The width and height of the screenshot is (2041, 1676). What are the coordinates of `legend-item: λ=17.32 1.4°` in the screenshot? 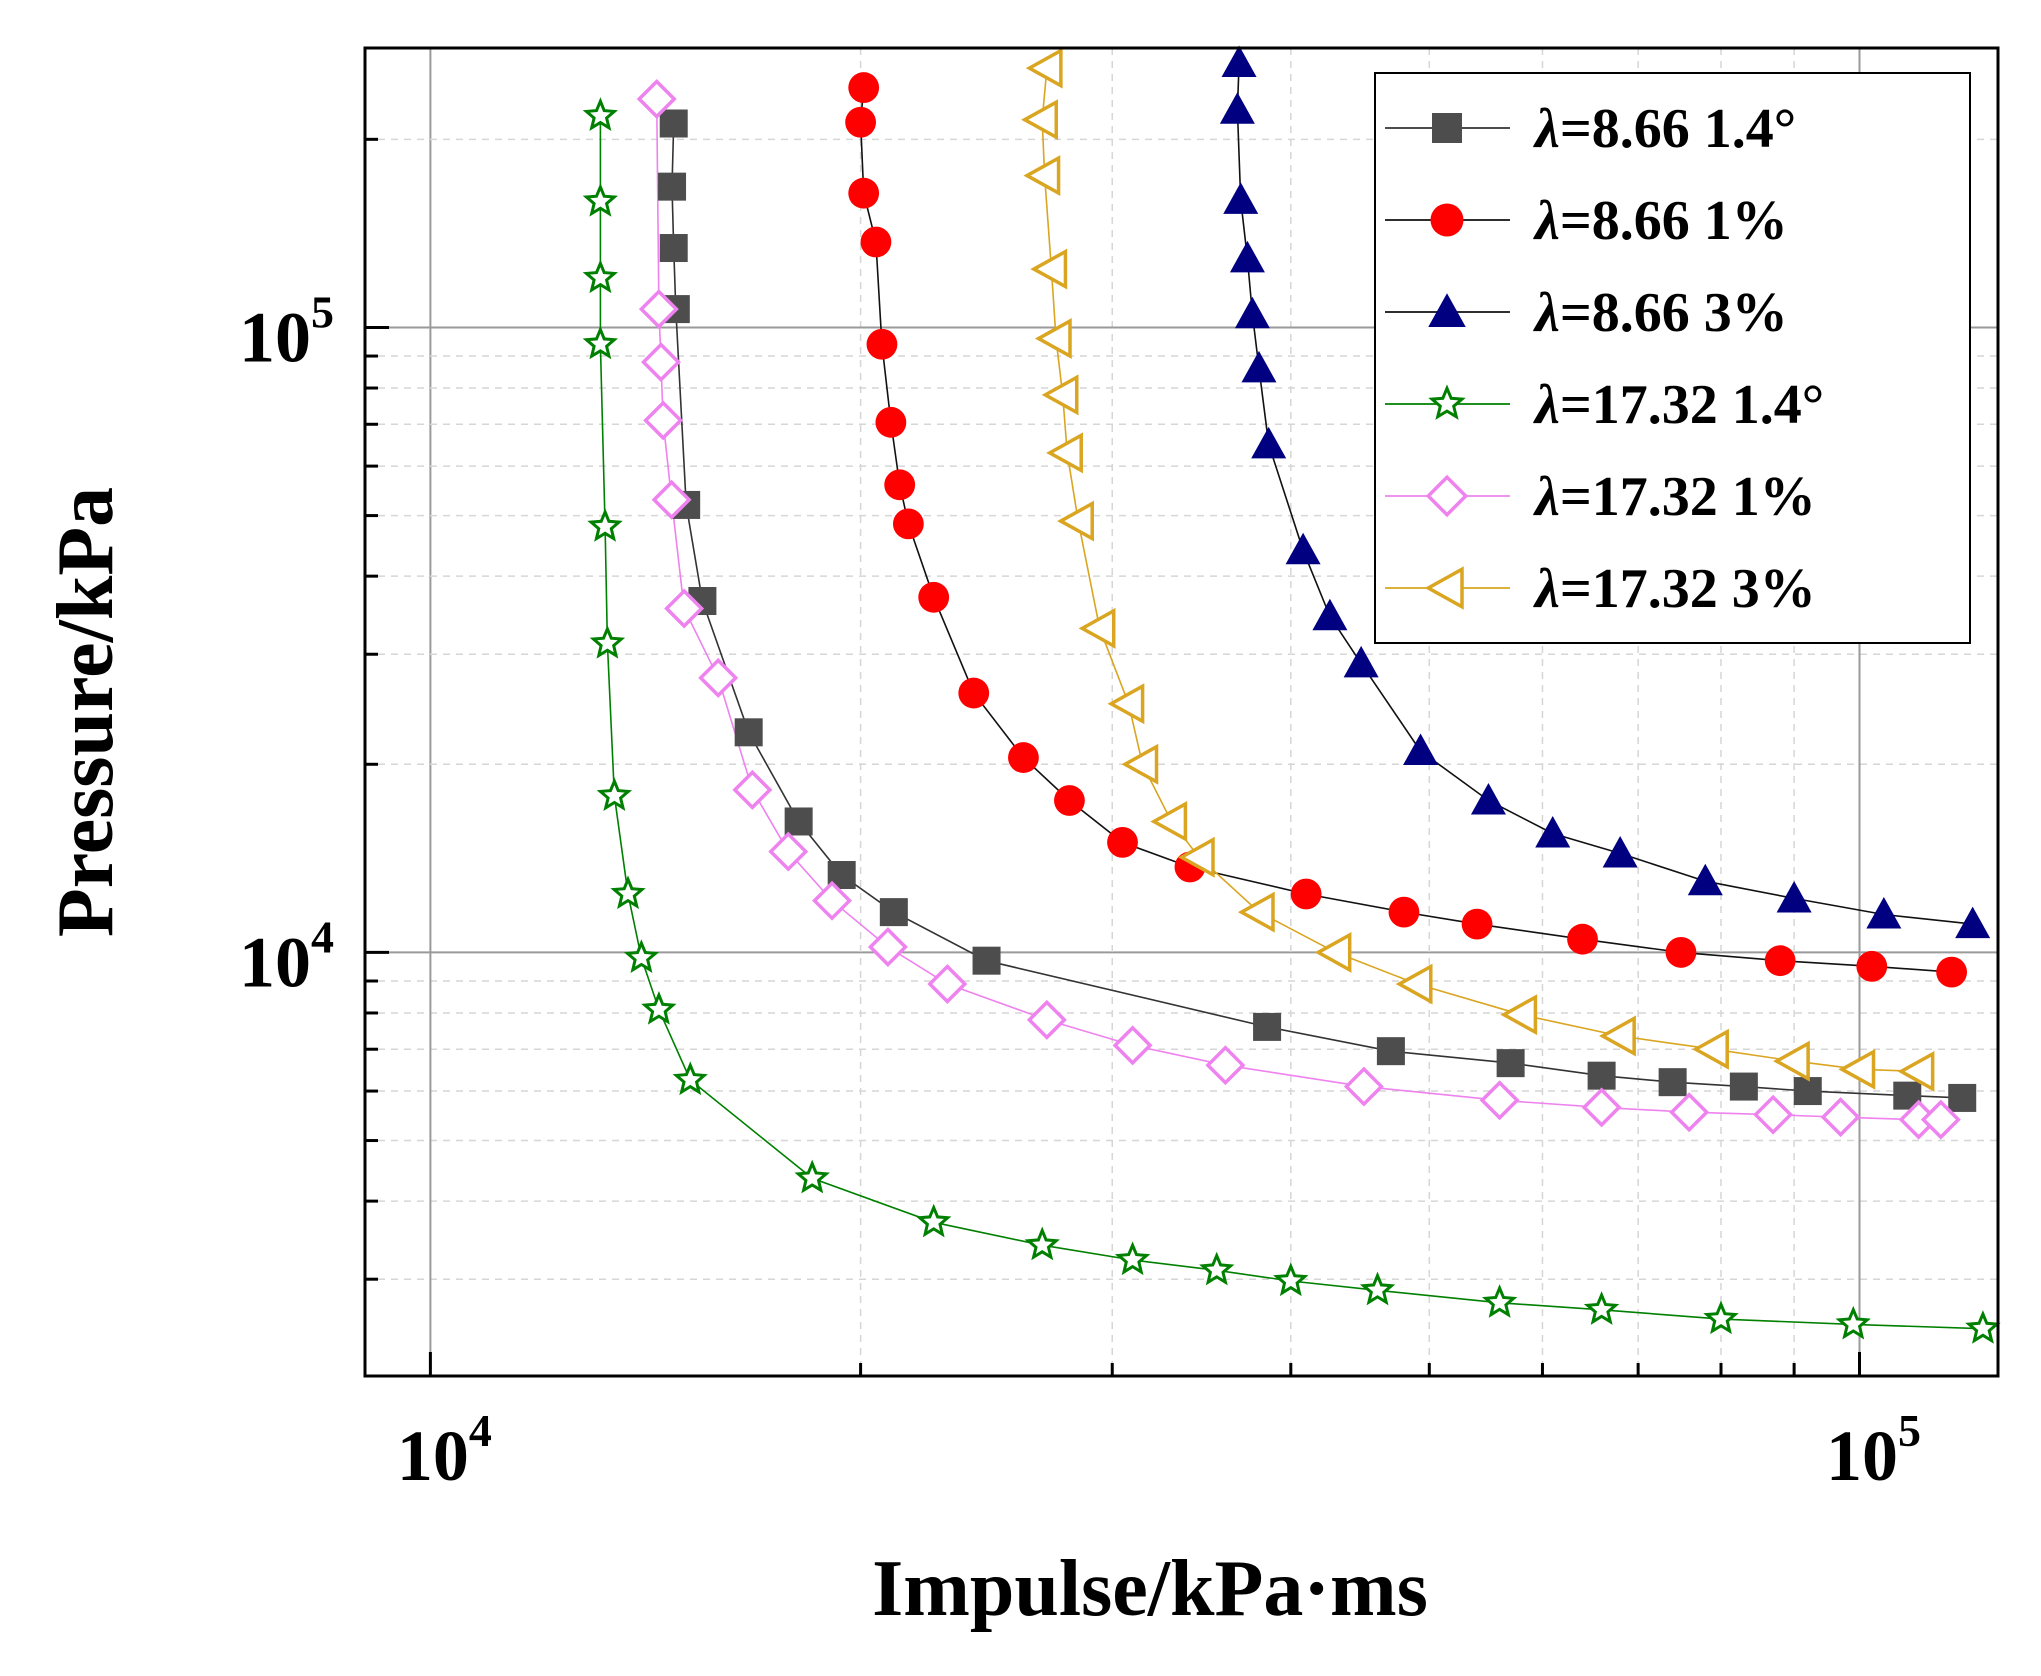 It's located at (1604, 405).